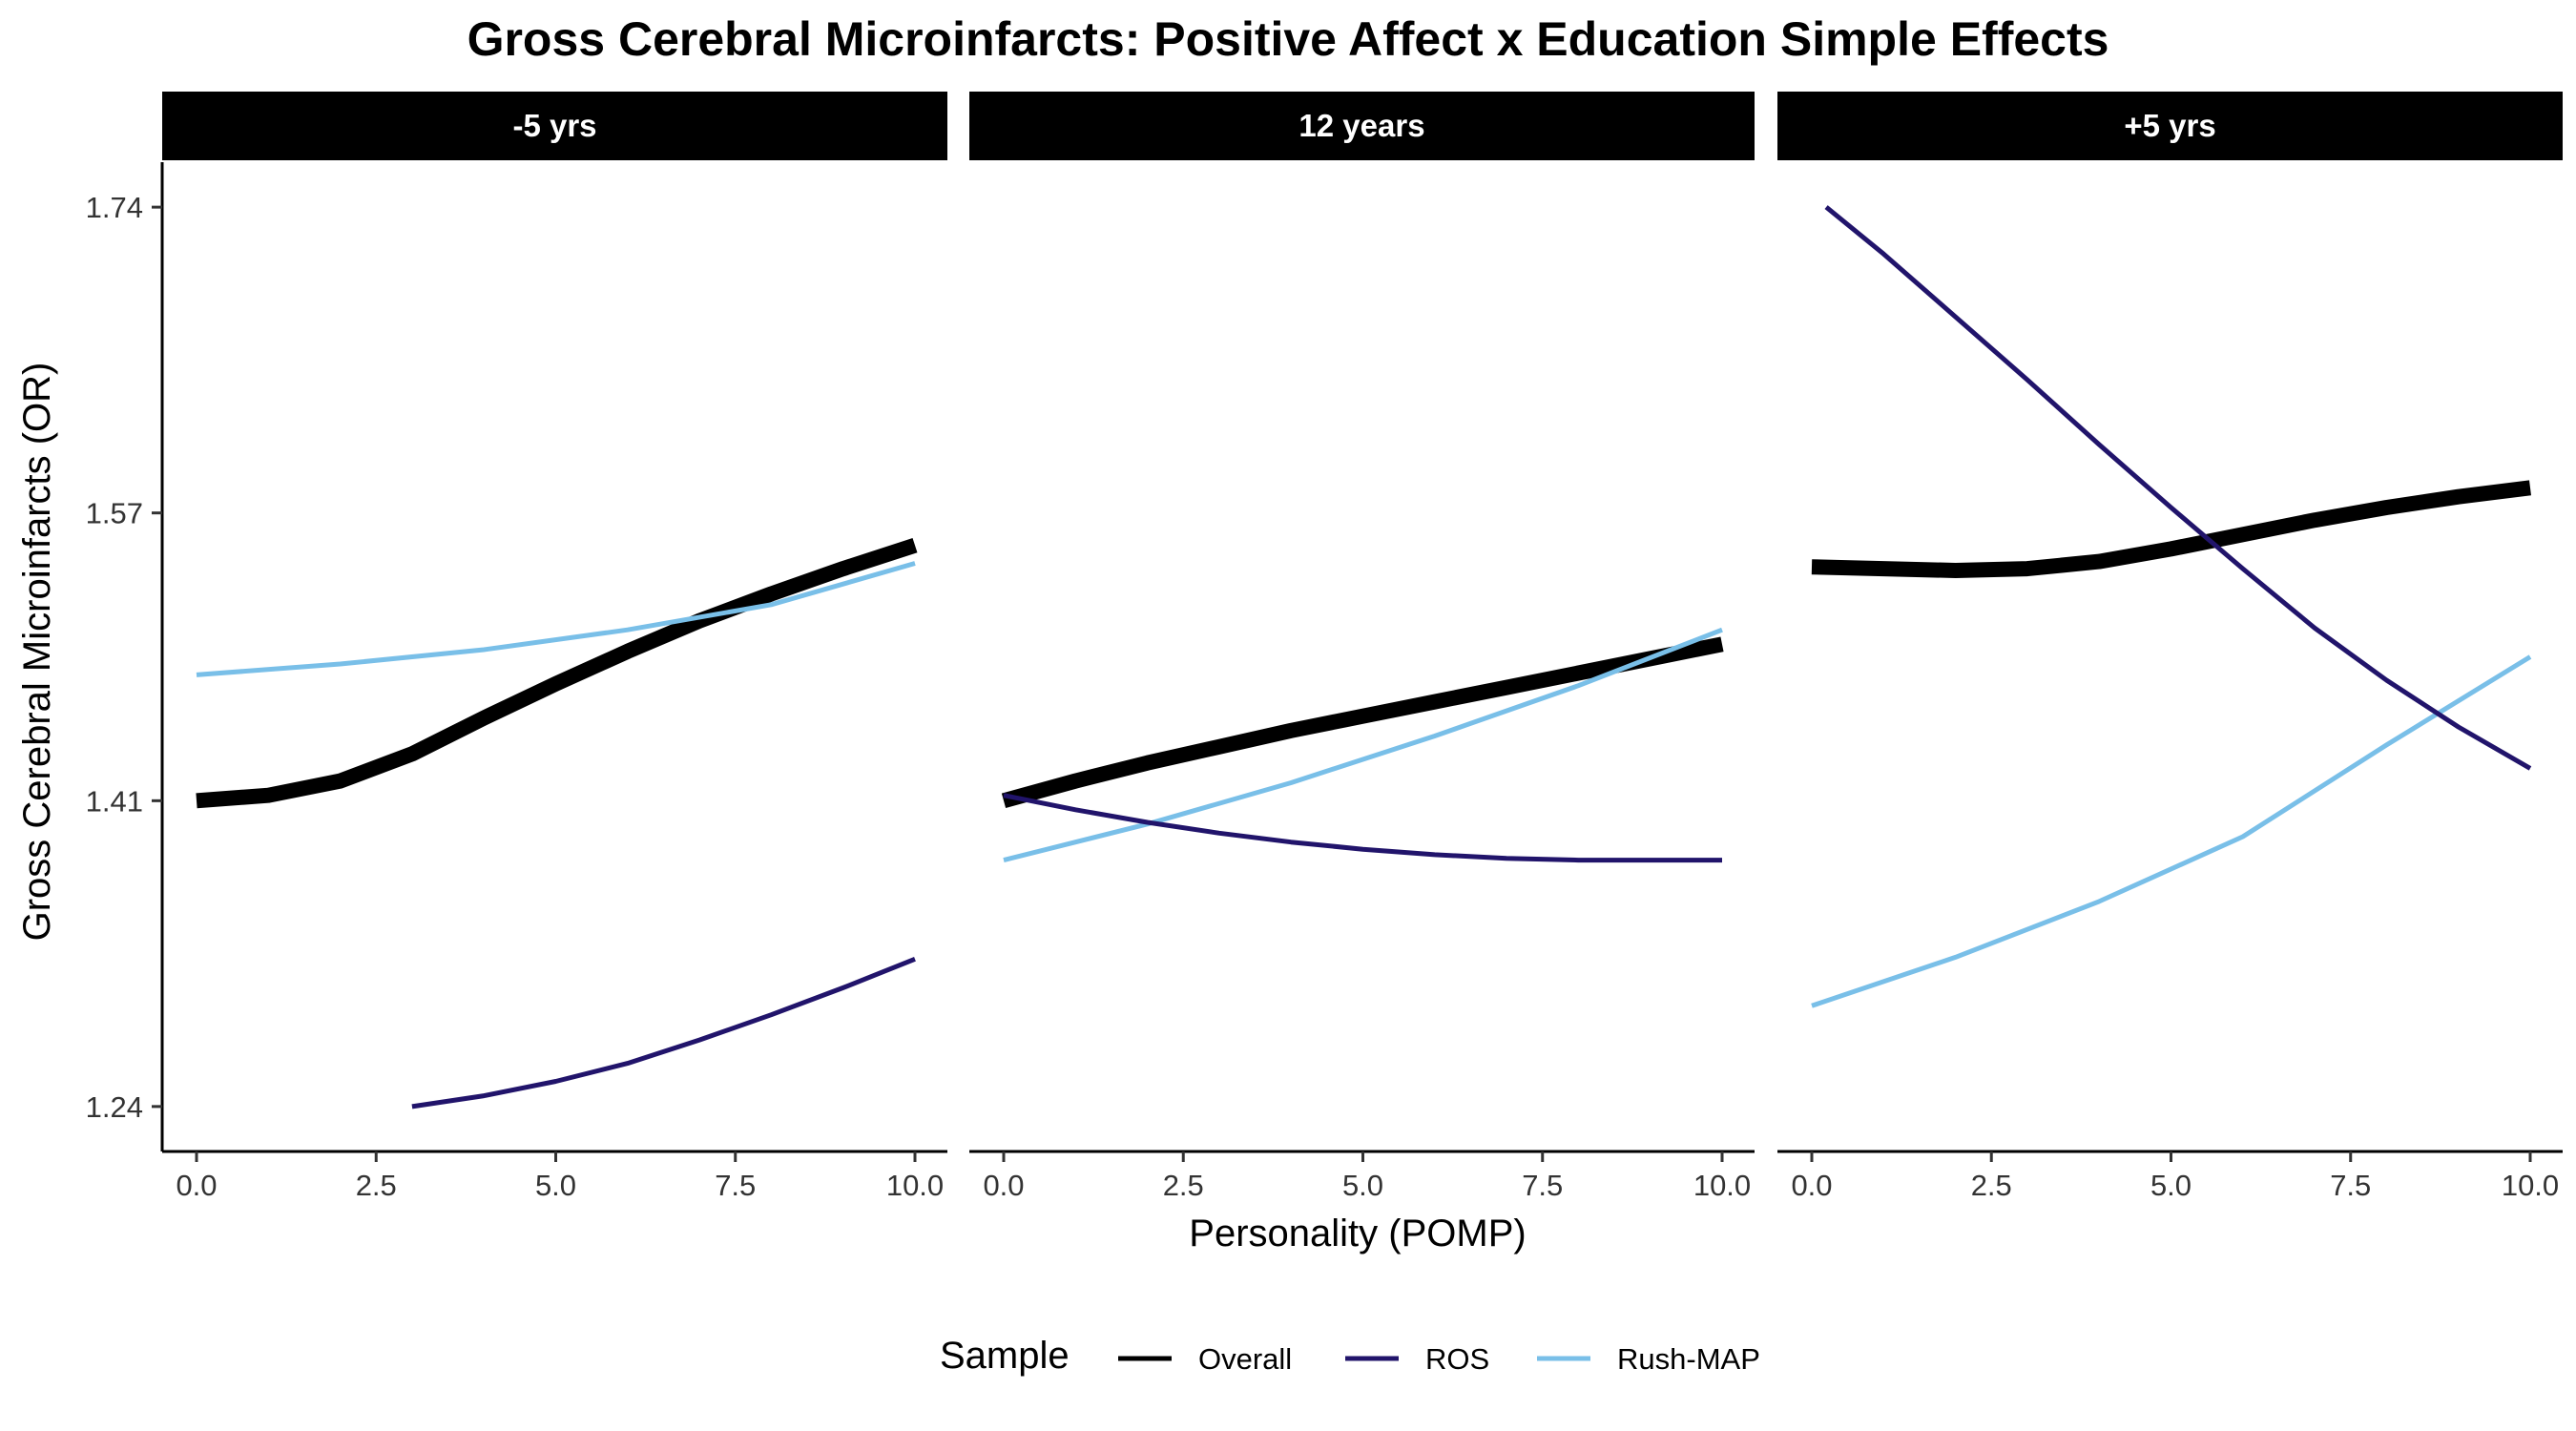  Describe the element at coordinates (1245, 1359) in the screenshot. I see `legend-label: Overall` at that location.